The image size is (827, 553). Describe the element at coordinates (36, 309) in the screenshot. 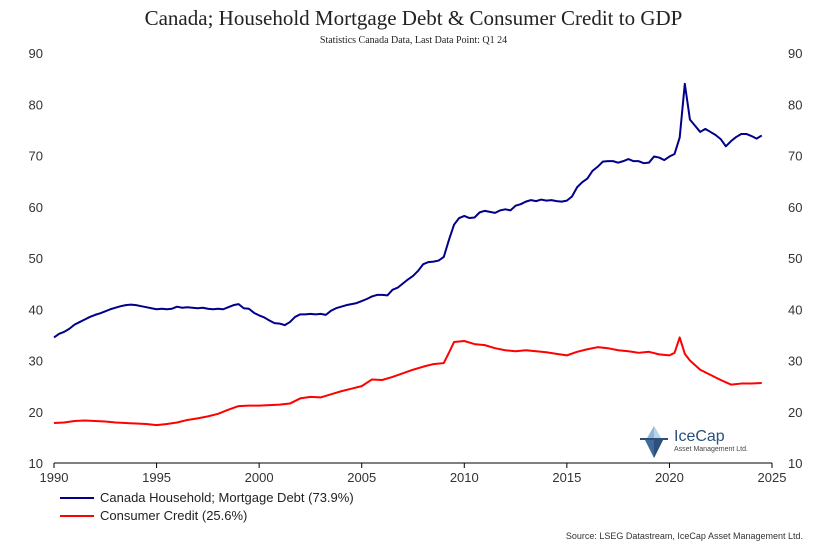

I see `y-tick-label-left: 40` at that location.